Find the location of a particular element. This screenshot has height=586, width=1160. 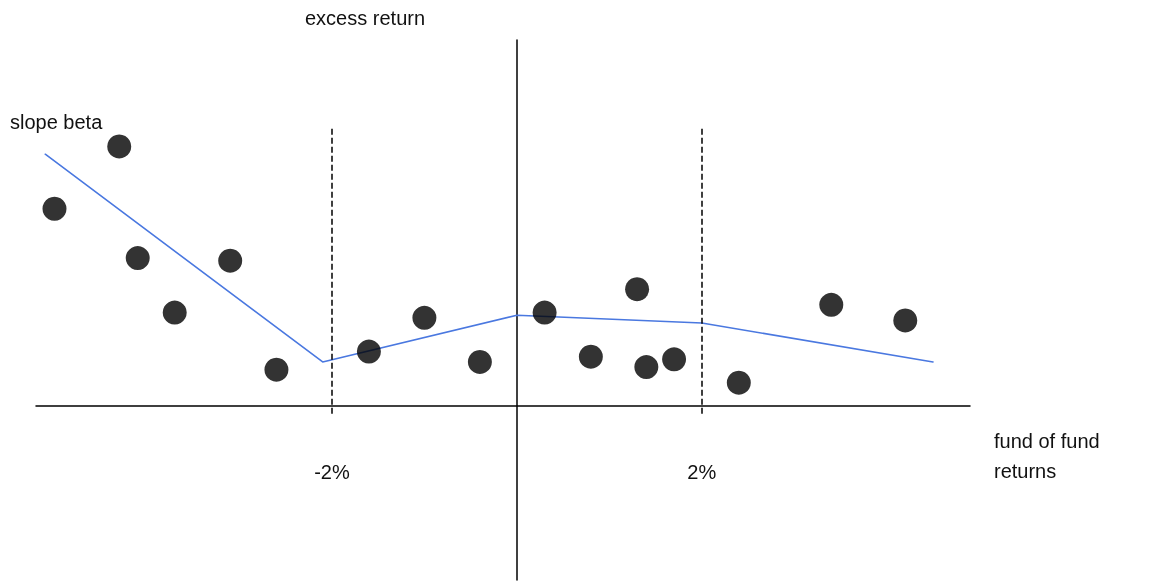

x-tick-label: 2% is located at coordinates (702, 472).